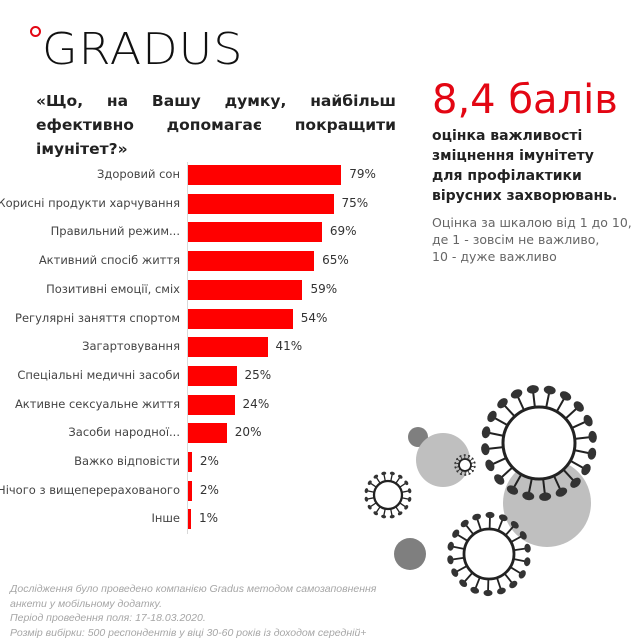 This screenshot has width=640, height=640. I want to click on bar-value-label: 25%, so click(258, 374).